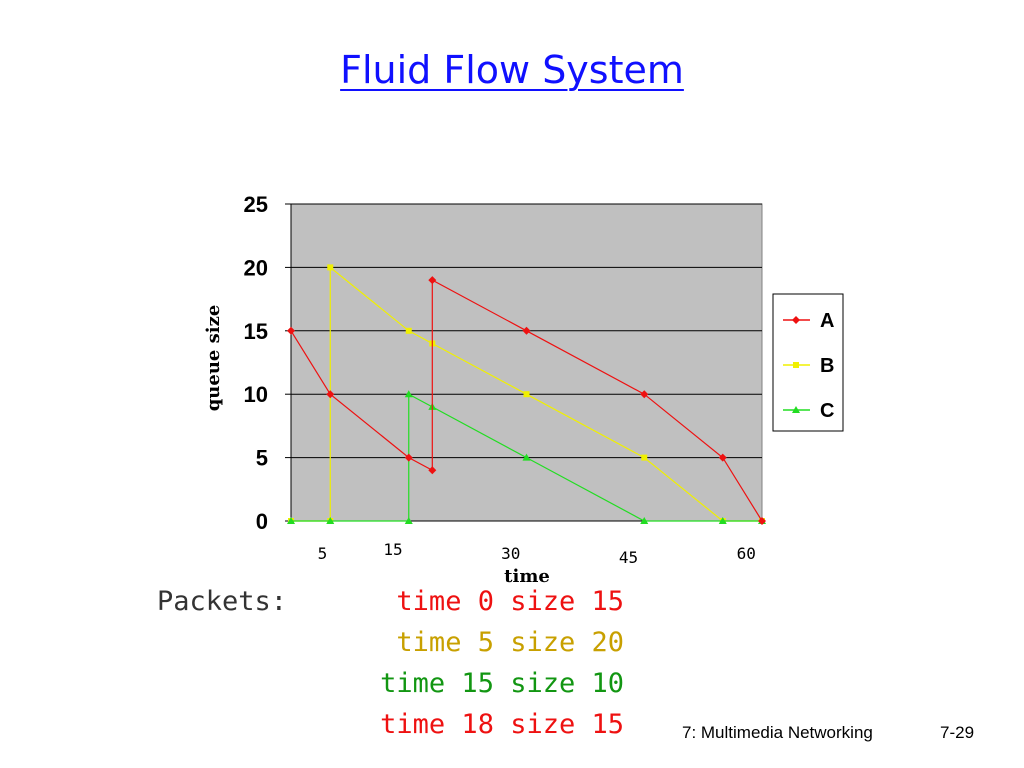 The width and height of the screenshot is (1024, 768). I want to click on legend-label: C, so click(827, 411).